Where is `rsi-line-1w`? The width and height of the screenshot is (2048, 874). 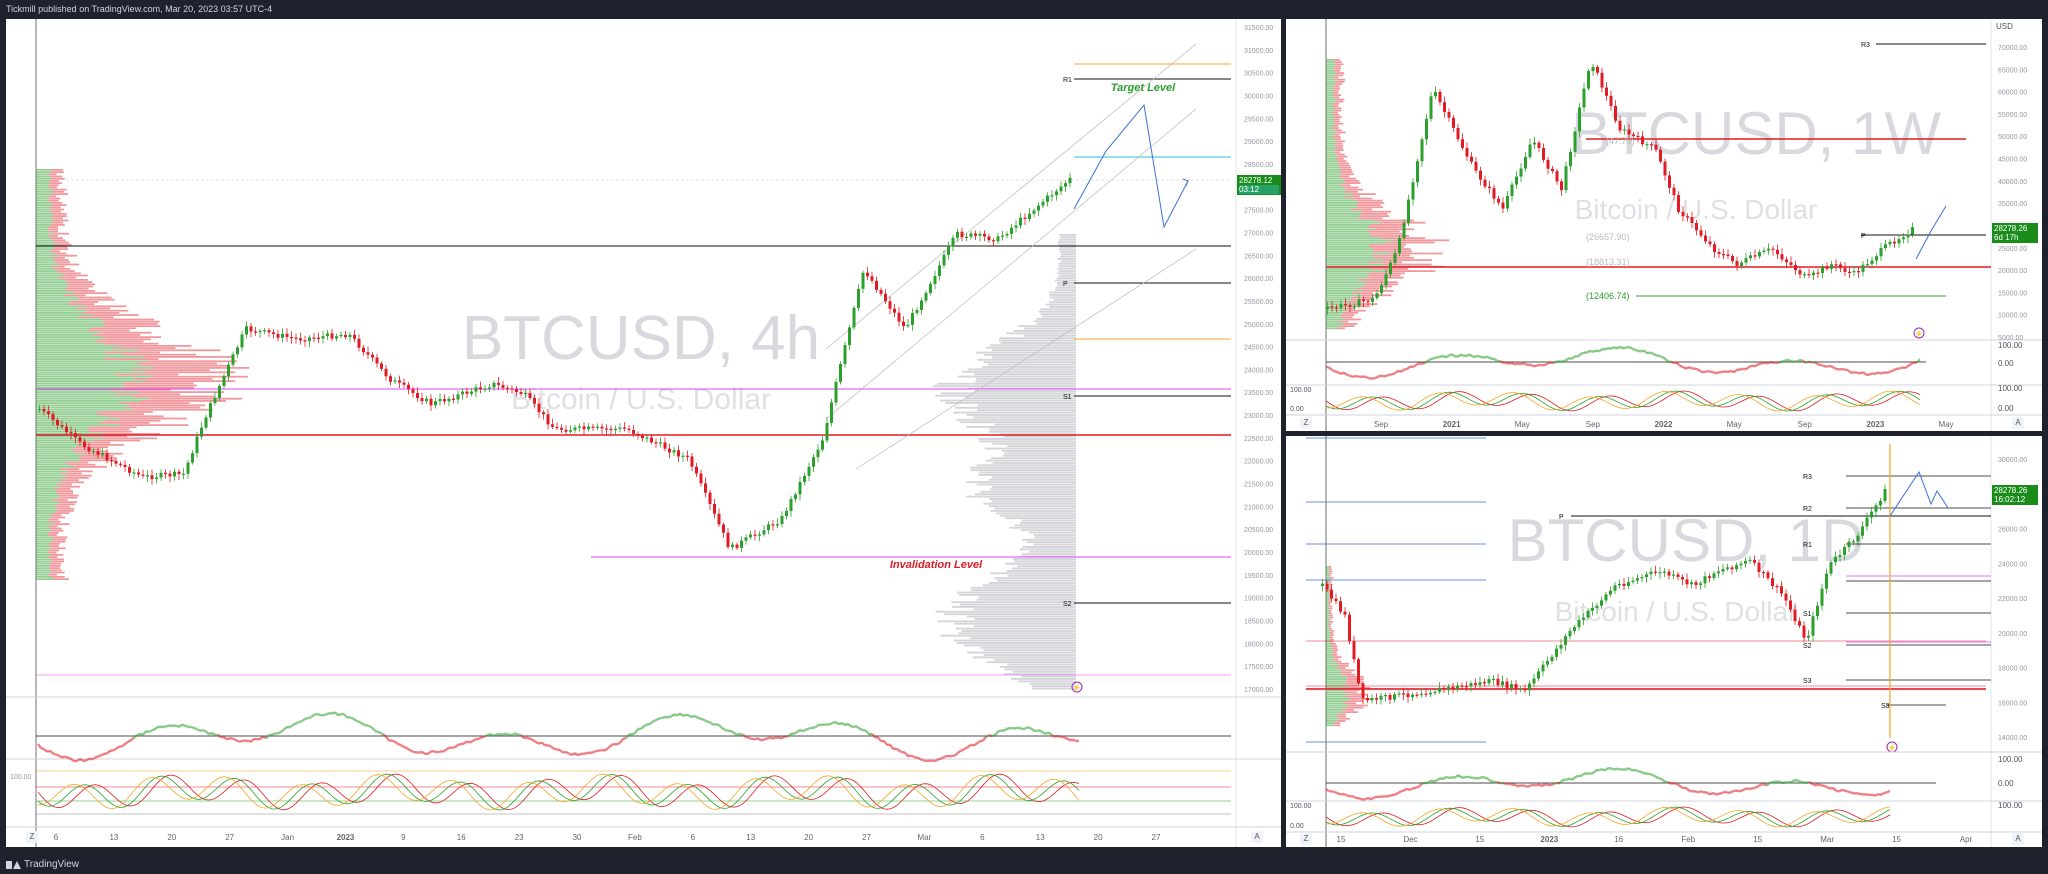 rsi-line-1w is located at coordinates (1623, 362).